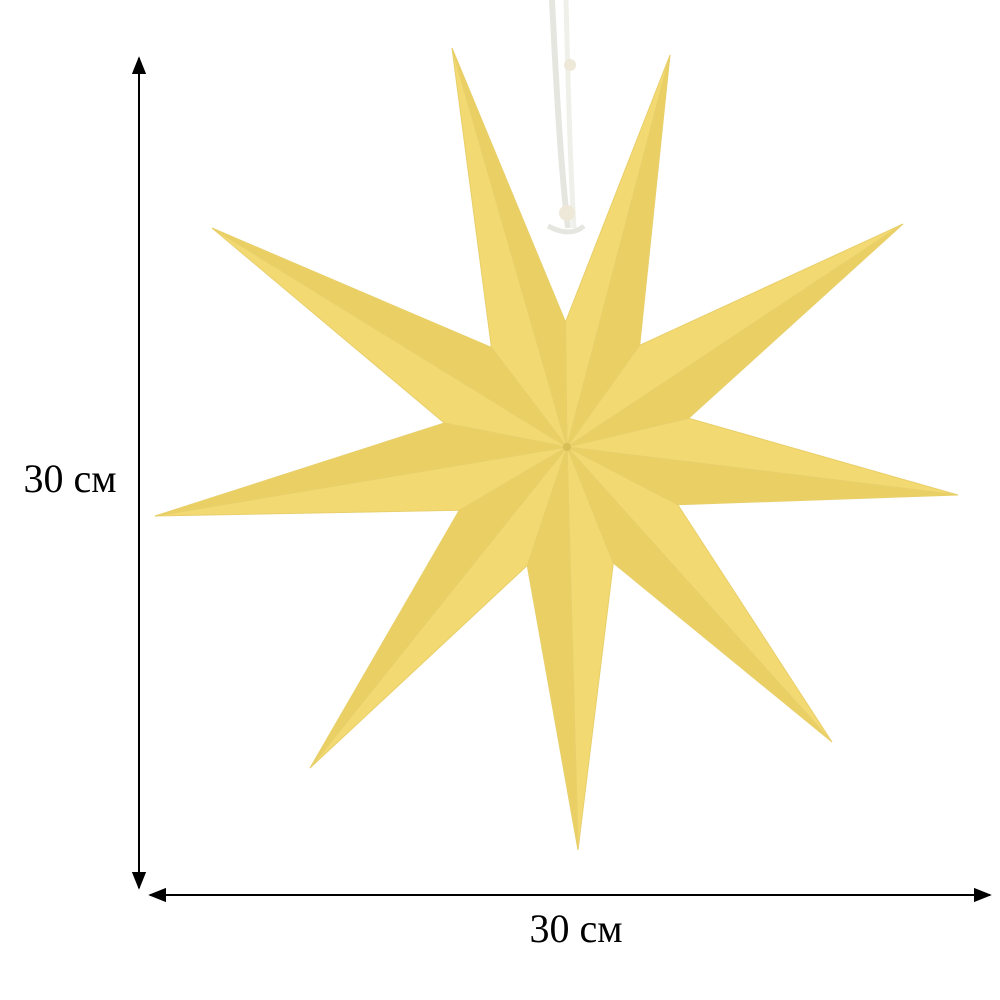 The height and width of the screenshot is (1000, 1000). Describe the element at coordinates (69, 478) in the screenshot. I see `height-label: 30 см` at that location.